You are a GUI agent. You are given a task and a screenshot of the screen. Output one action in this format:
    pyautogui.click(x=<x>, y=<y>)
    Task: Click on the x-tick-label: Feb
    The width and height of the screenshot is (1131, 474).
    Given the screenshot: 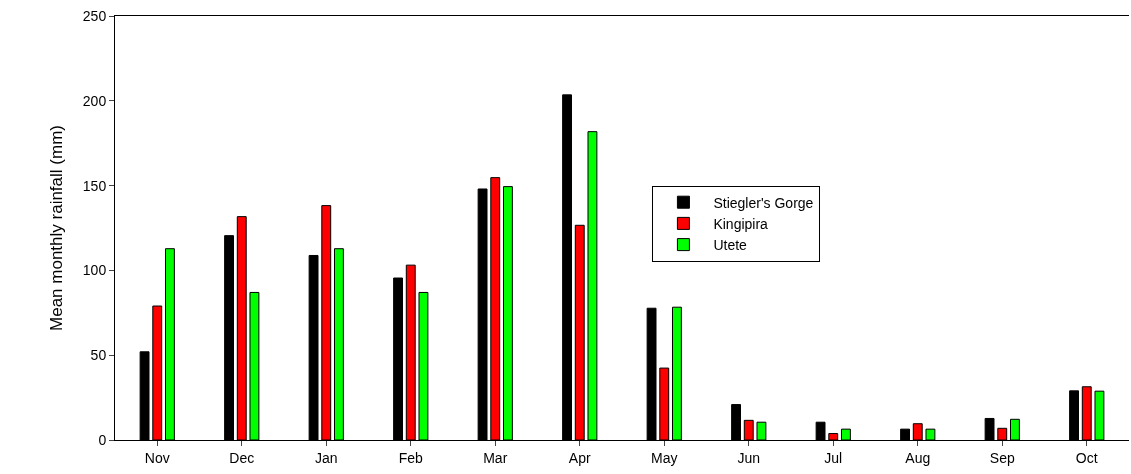 What is the action you would take?
    pyautogui.click(x=411, y=457)
    